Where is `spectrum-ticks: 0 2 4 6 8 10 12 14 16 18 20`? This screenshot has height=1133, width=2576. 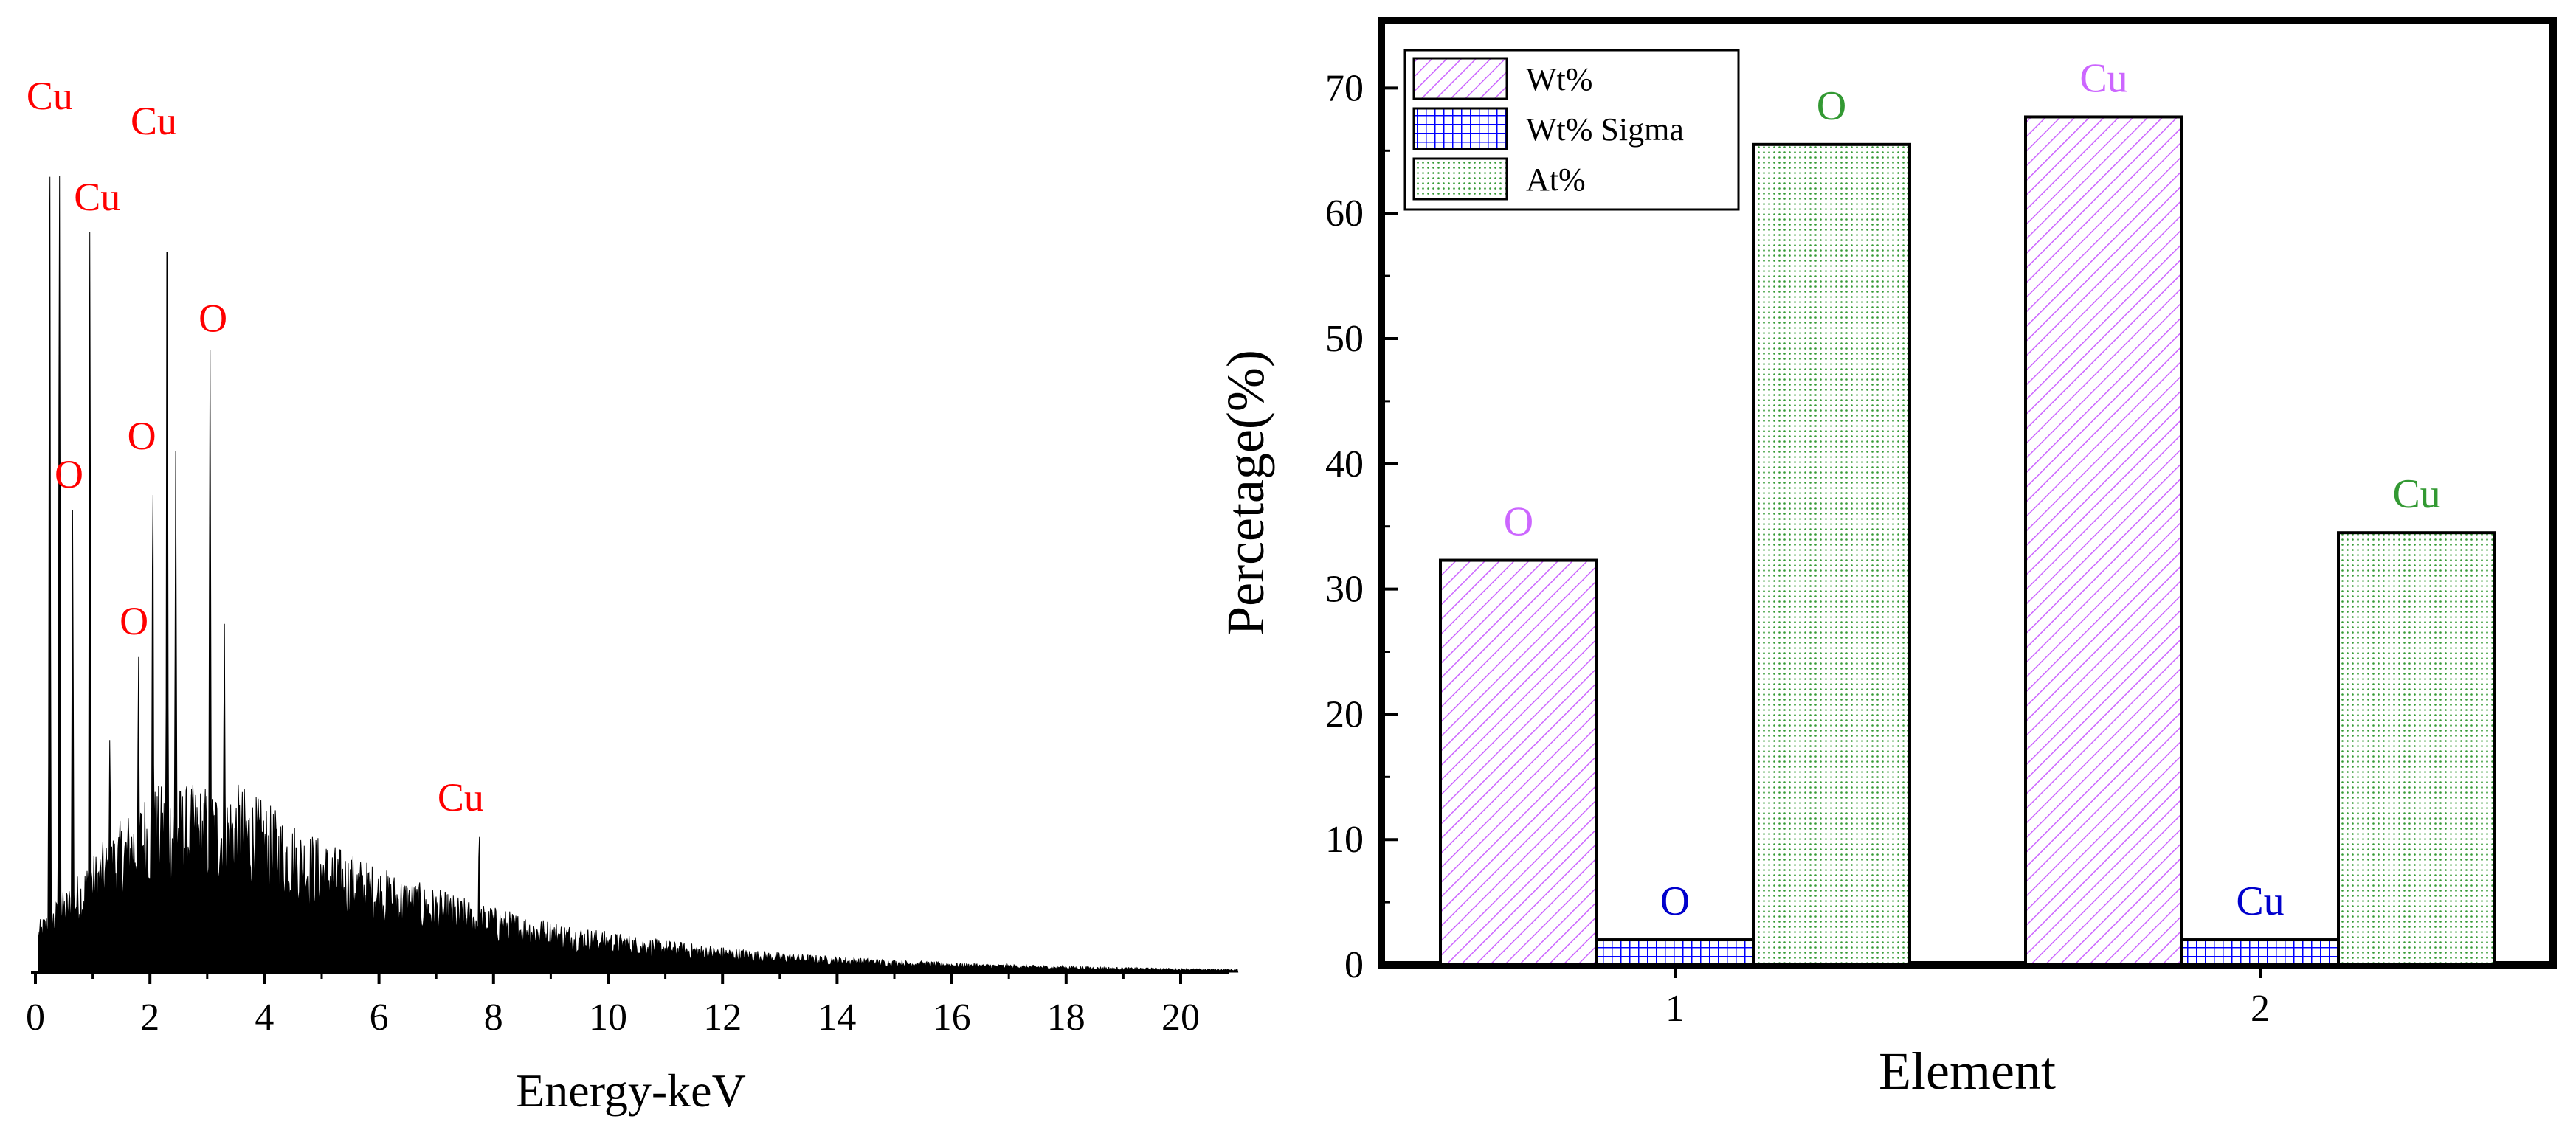
spectrum-ticks: 0 2 4 6 8 10 12 14 16 18 20 is located at coordinates (613, 1006).